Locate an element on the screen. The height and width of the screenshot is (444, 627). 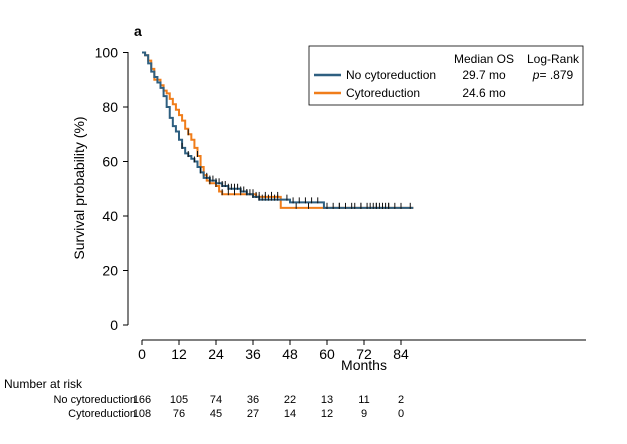
risk-value: 108 is located at coordinates (142, 414).